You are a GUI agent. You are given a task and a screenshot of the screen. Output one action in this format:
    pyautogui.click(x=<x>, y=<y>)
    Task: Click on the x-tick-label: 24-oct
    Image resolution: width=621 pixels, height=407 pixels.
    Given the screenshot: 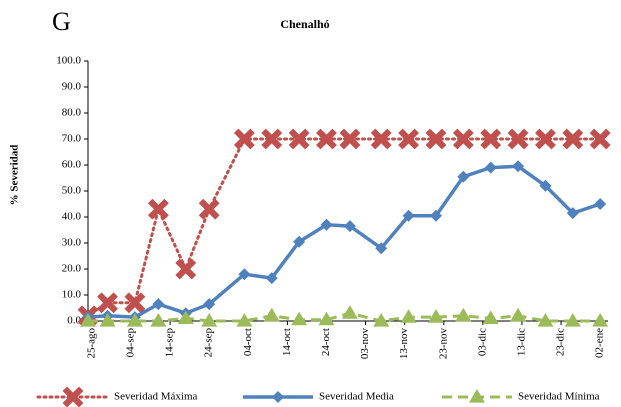 What is the action you would take?
    pyautogui.click(x=326, y=342)
    